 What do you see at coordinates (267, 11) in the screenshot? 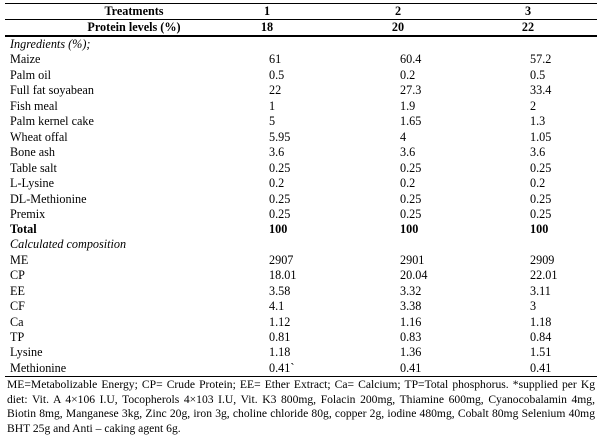
I see `treatment-1-number: 1` at bounding box center [267, 11].